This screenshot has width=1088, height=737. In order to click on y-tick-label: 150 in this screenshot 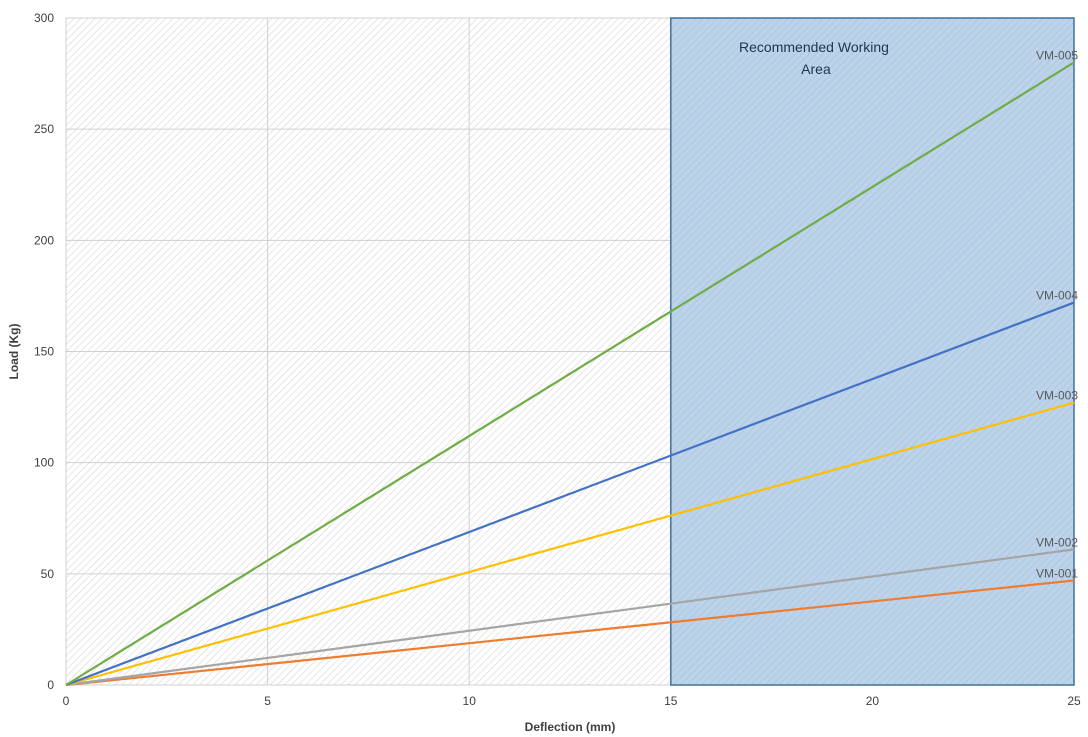, I will do `click(44, 352)`.